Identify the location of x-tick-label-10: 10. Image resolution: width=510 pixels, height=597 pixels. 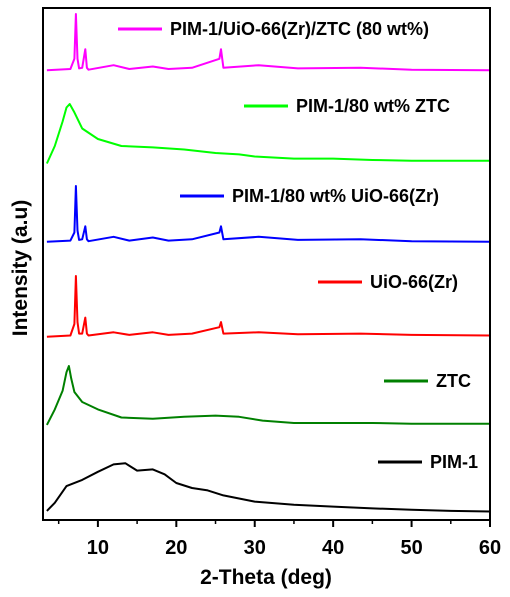
(98, 548).